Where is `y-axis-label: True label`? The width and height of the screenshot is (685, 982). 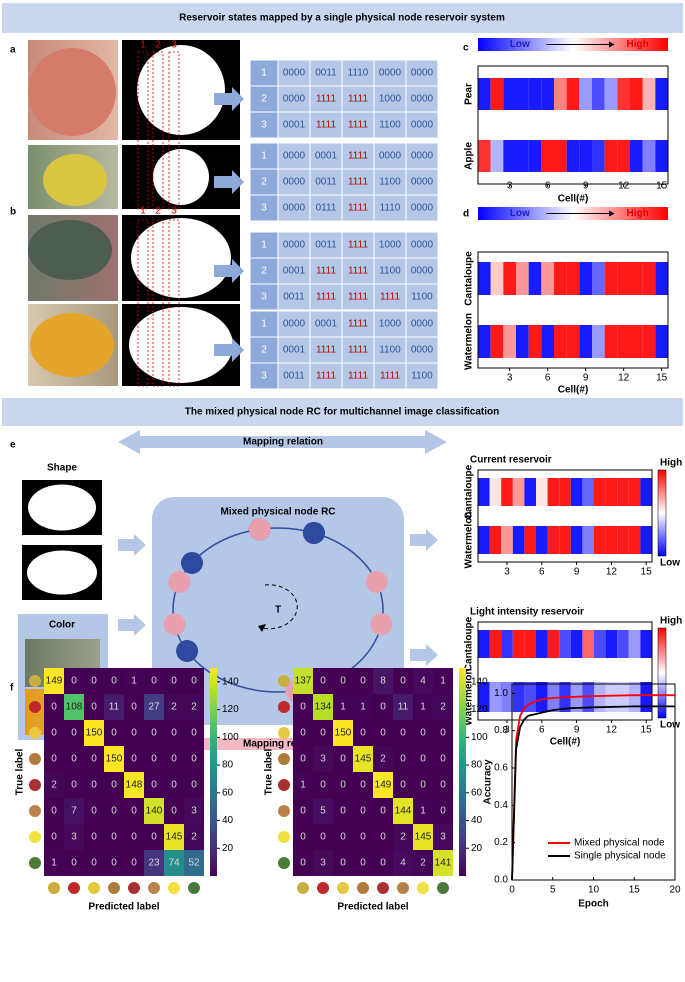
y-axis-label: True label is located at coordinates (269, 771).